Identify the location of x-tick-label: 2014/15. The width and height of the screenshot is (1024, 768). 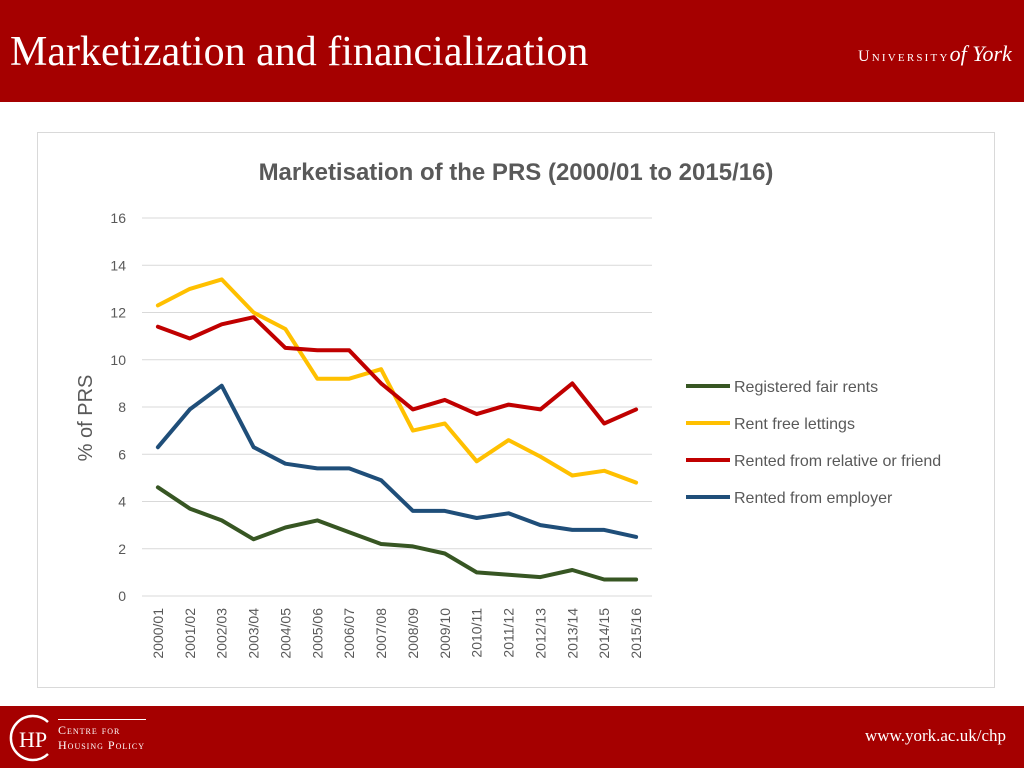
(604, 633).